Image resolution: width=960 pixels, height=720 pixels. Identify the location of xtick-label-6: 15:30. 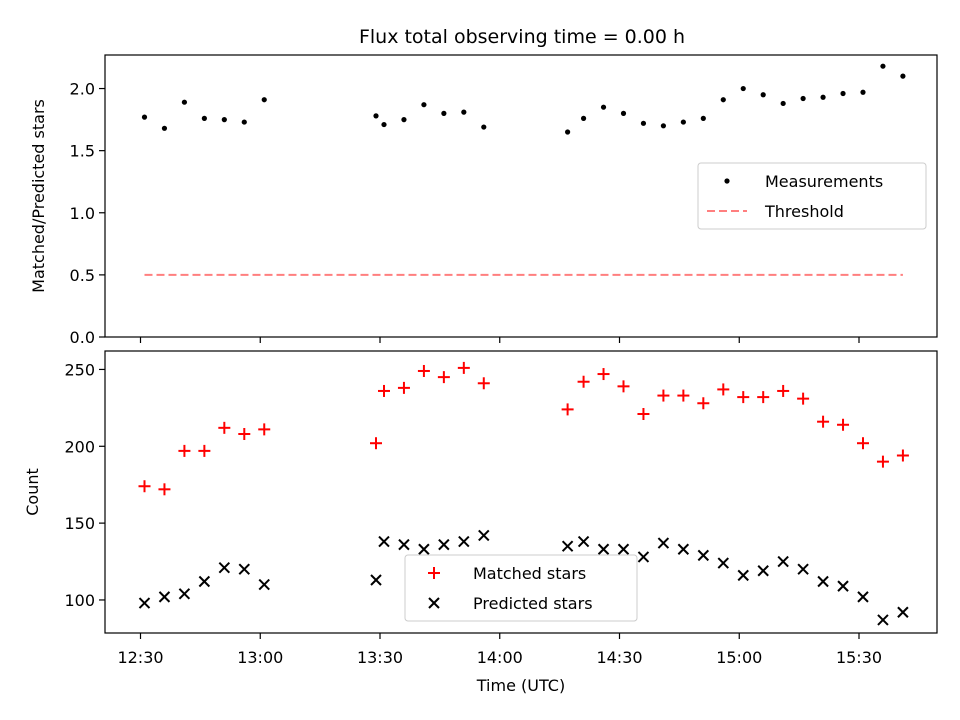
(859, 657).